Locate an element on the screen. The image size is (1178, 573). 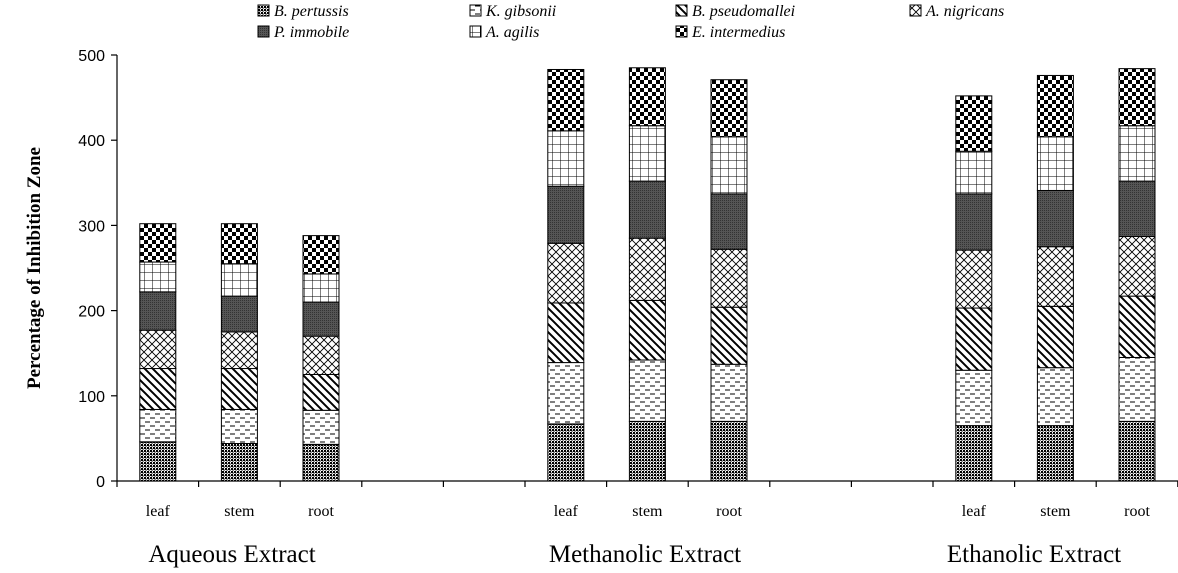
legend-item: P. immobile is located at coordinates (303, 32).